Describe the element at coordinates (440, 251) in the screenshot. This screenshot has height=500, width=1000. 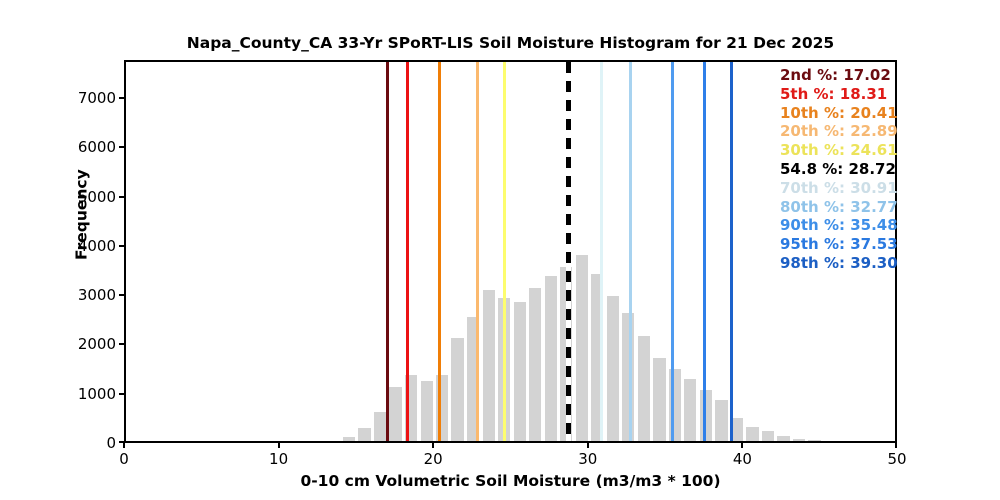
I see `percentile-line-p10` at that location.